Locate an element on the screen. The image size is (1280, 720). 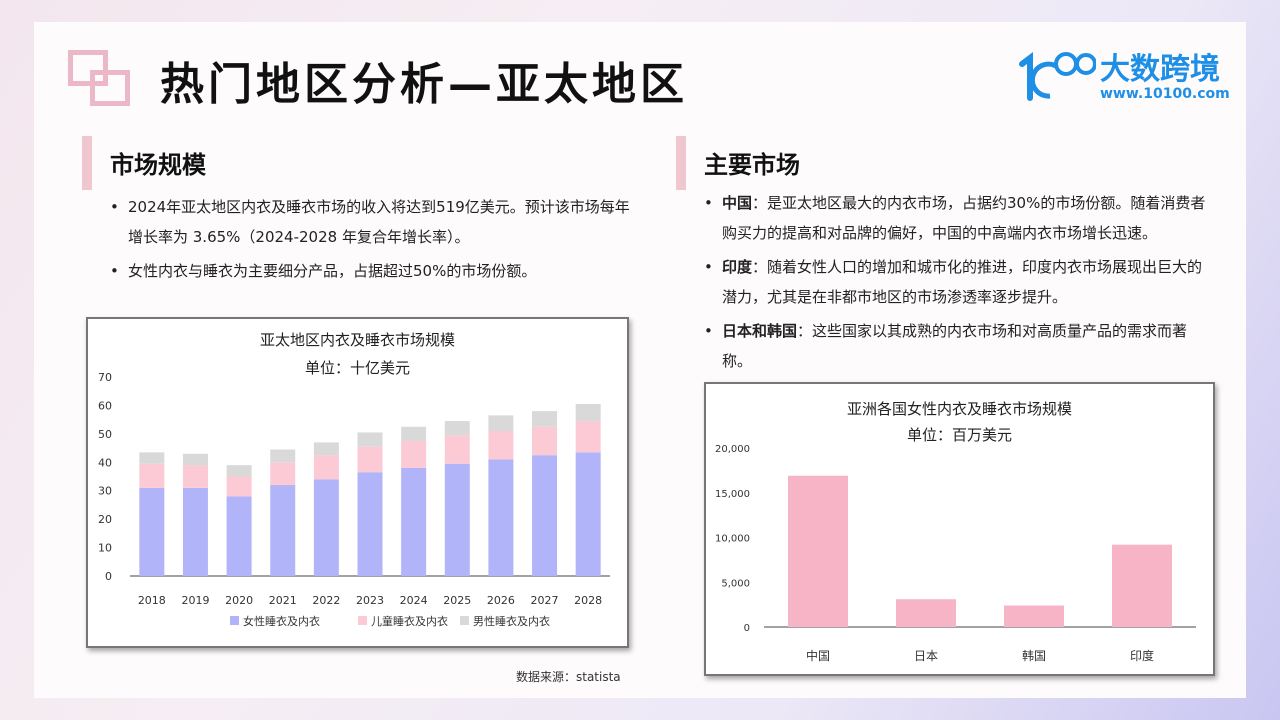
y-tick-label: 10,000 is located at coordinates (732, 539).